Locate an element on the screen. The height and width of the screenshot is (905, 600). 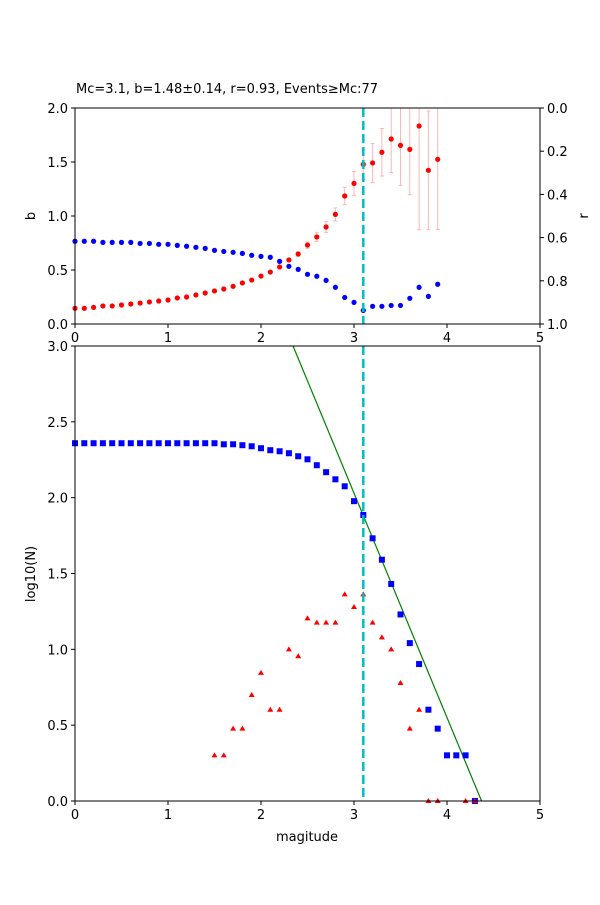
top-ylabel-right: r is located at coordinates (584, 216).